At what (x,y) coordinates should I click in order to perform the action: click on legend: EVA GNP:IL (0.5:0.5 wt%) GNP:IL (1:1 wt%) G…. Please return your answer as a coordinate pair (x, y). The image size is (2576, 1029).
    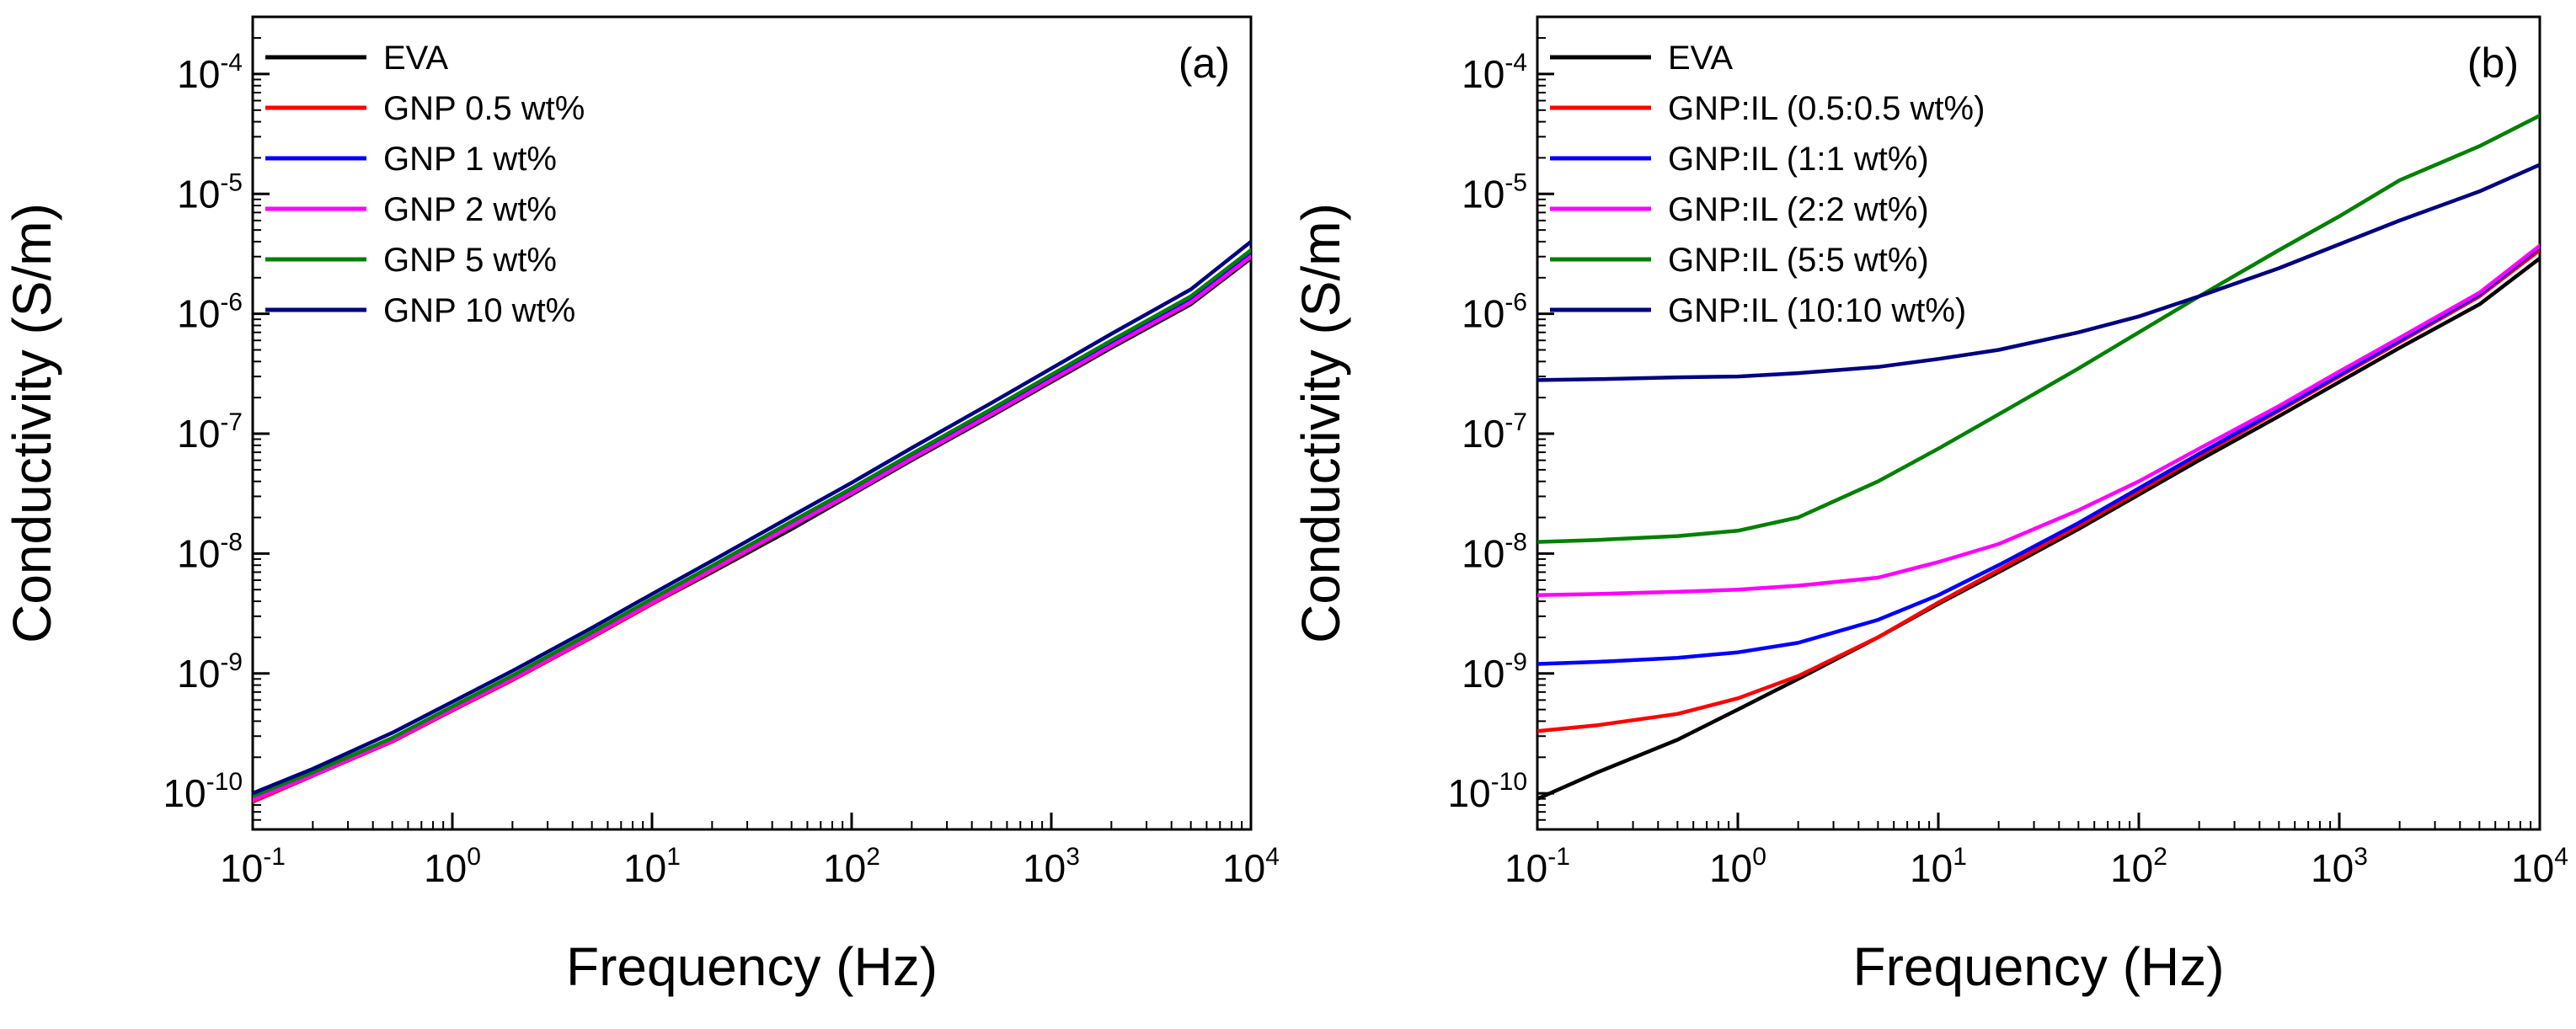
    Looking at the image, I should click on (1767, 184).